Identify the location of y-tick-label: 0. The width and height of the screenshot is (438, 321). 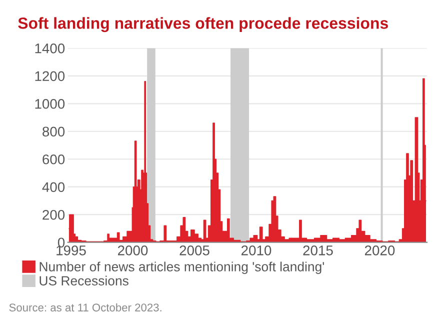
(61, 243).